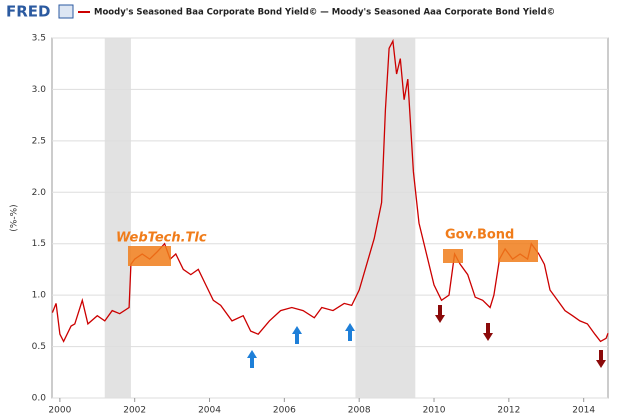 The image size is (625, 420). What do you see at coordinates (583, 411) in the screenshot?
I see `x-tick-label: 2014` at bounding box center [583, 411].